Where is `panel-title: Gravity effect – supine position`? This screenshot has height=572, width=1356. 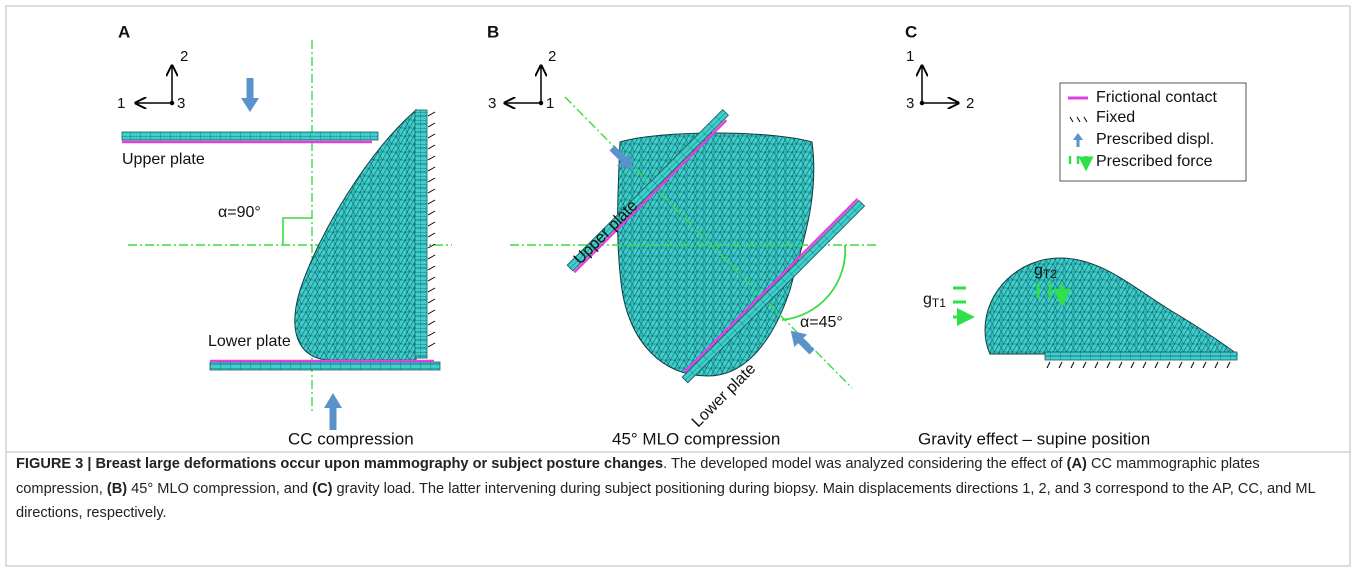 panel-title: Gravity effect – supine position is located at coordinates (1034, 438).